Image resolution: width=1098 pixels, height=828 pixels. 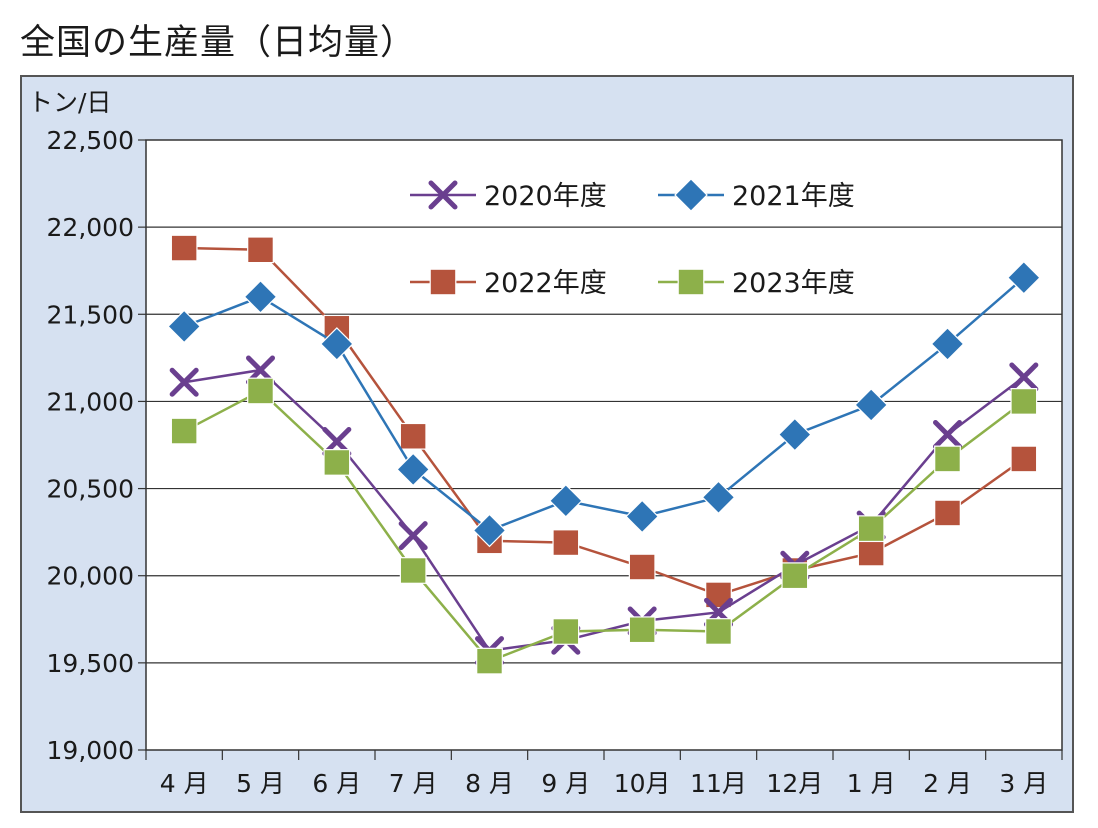 I want to click on legend-label: 2021年度, so click(x=793, y=196).